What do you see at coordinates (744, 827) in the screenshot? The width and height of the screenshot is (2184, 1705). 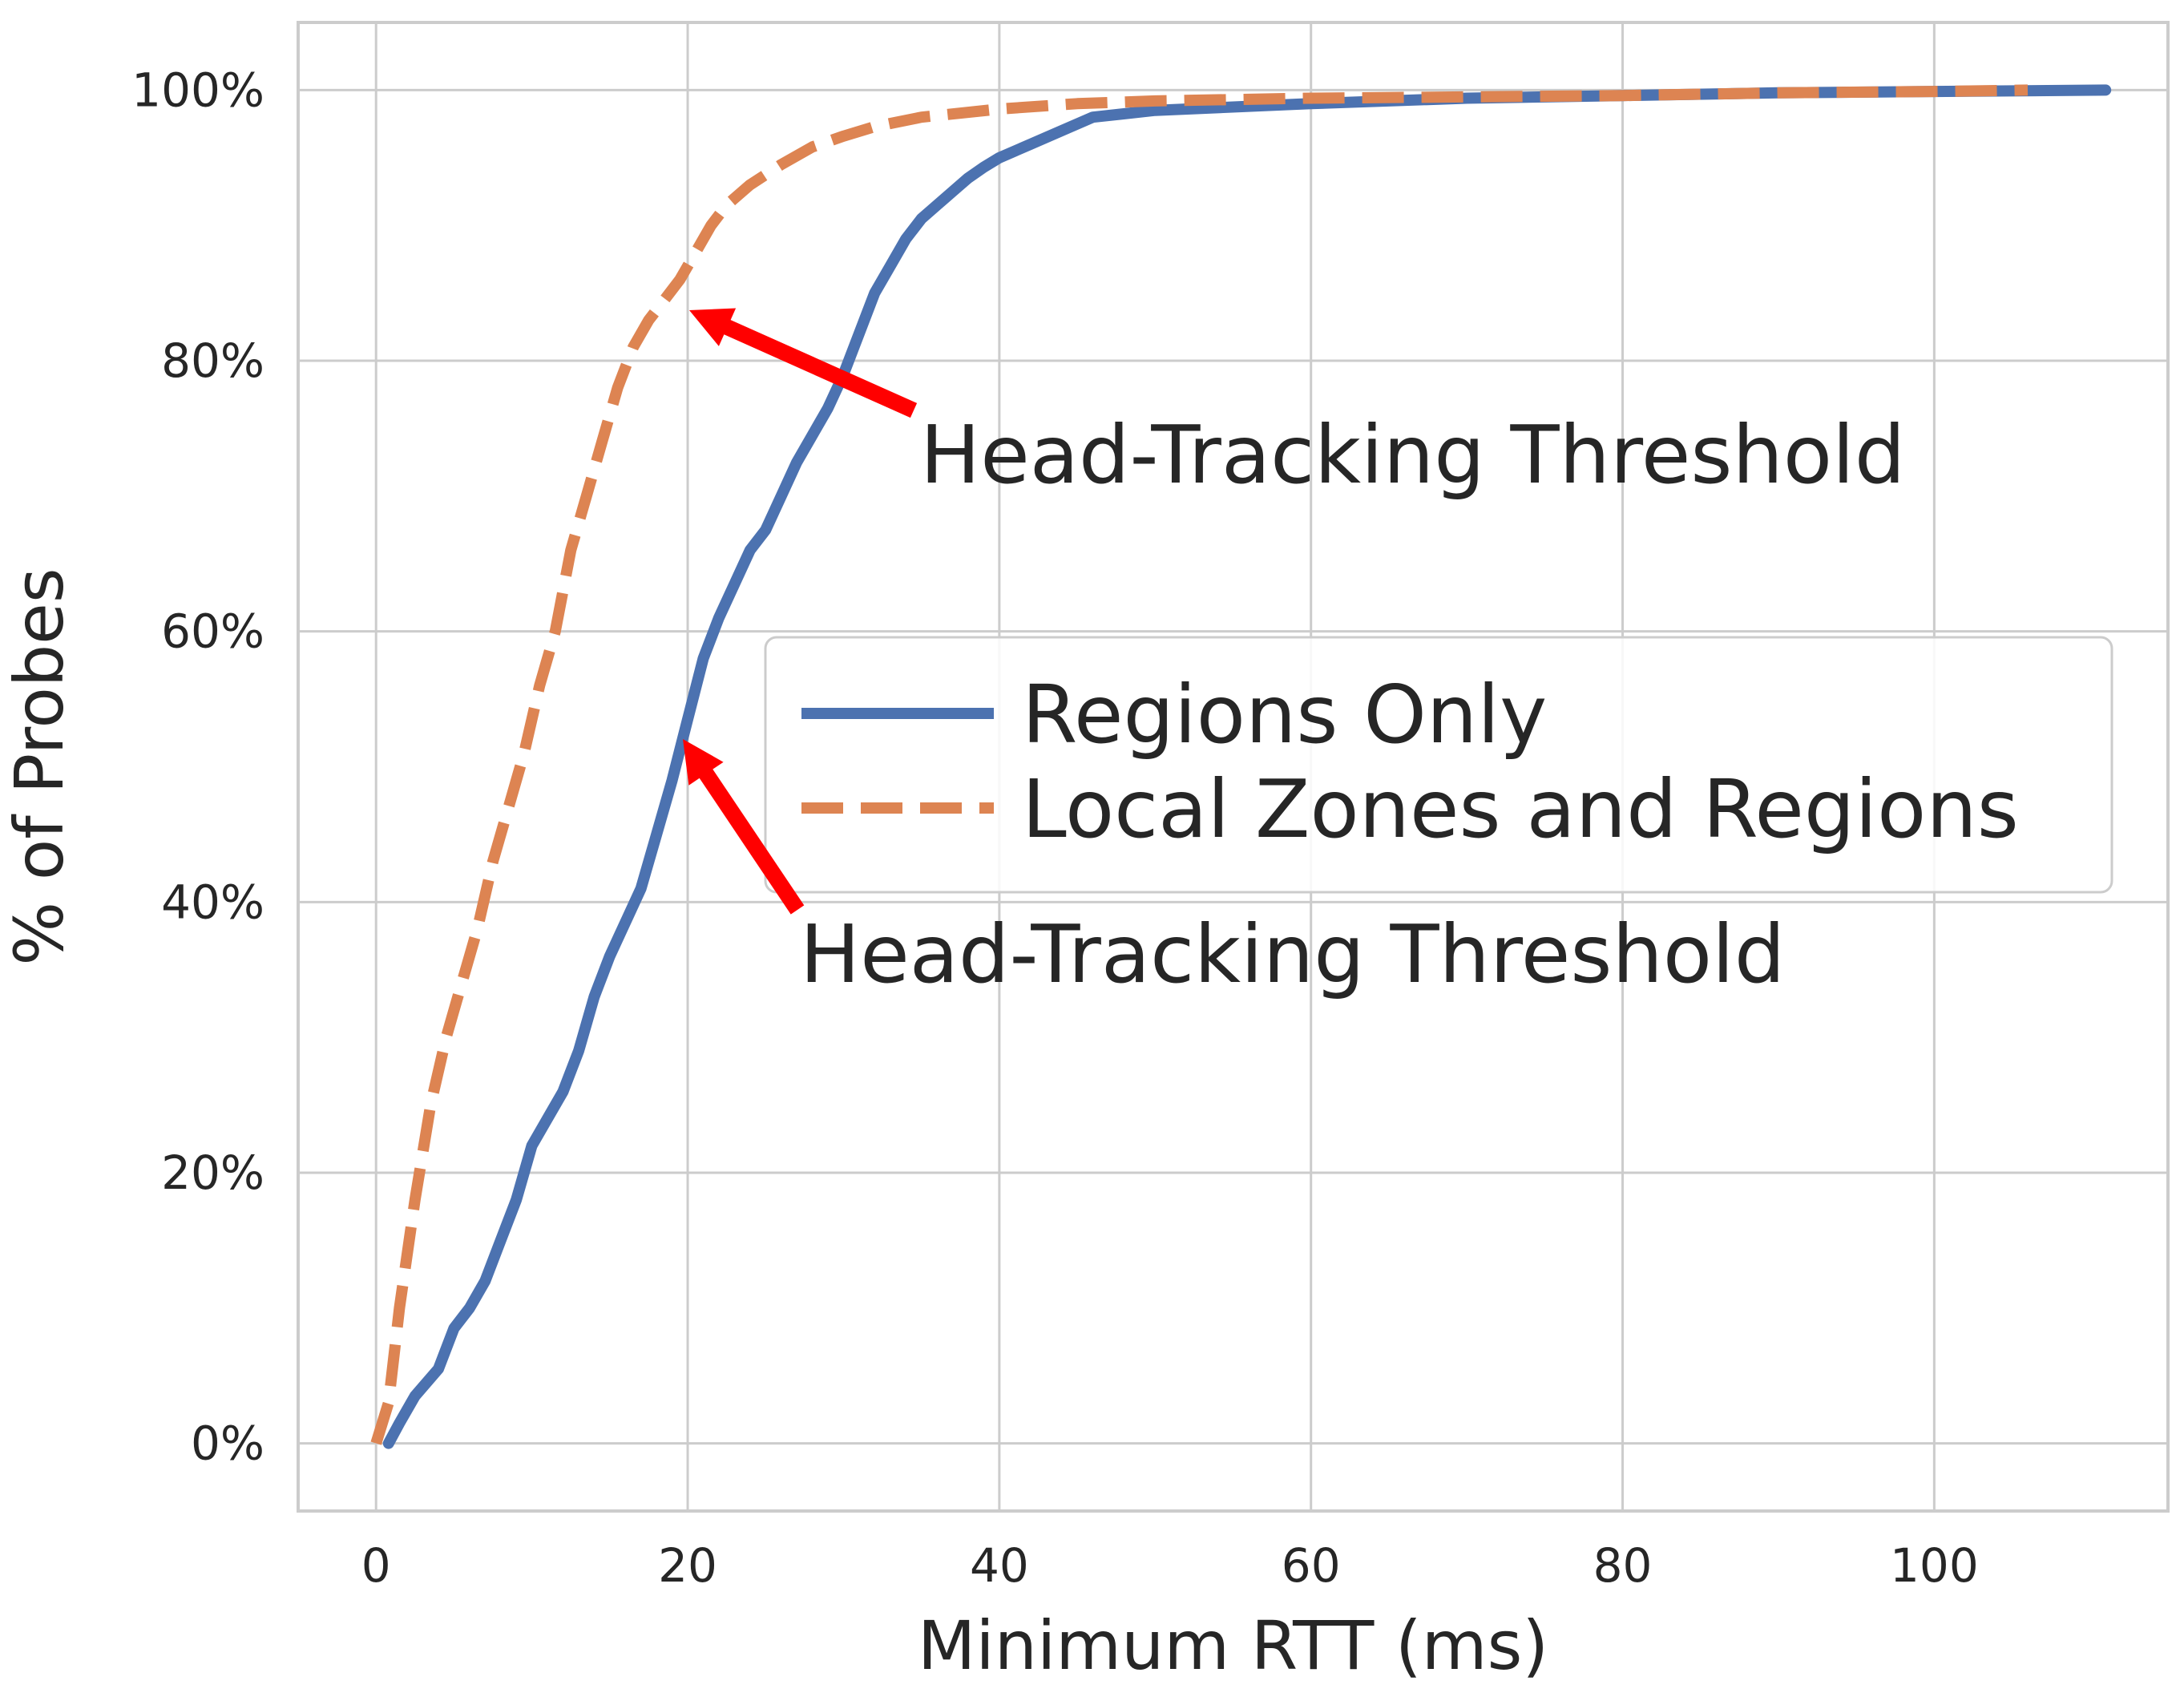 I see `annotation-arrow-lower` at bounding box center [744, 827].